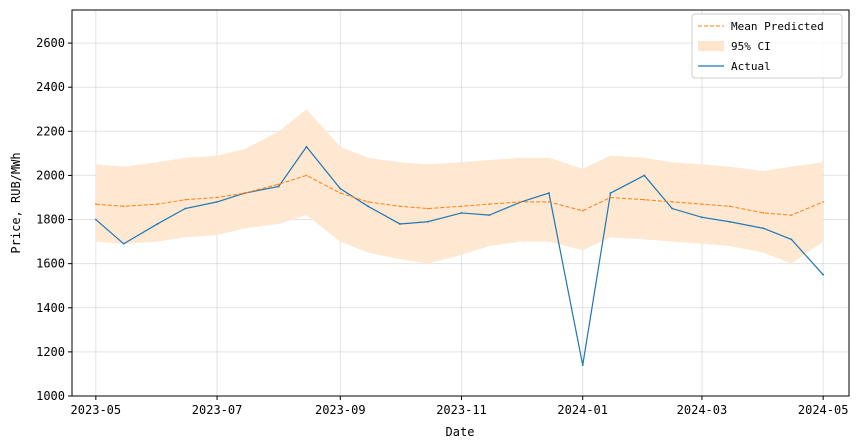  Describe the element at coordinates (50, 87) in the screenshot. I see `y-tick-label: 2400` at that location.